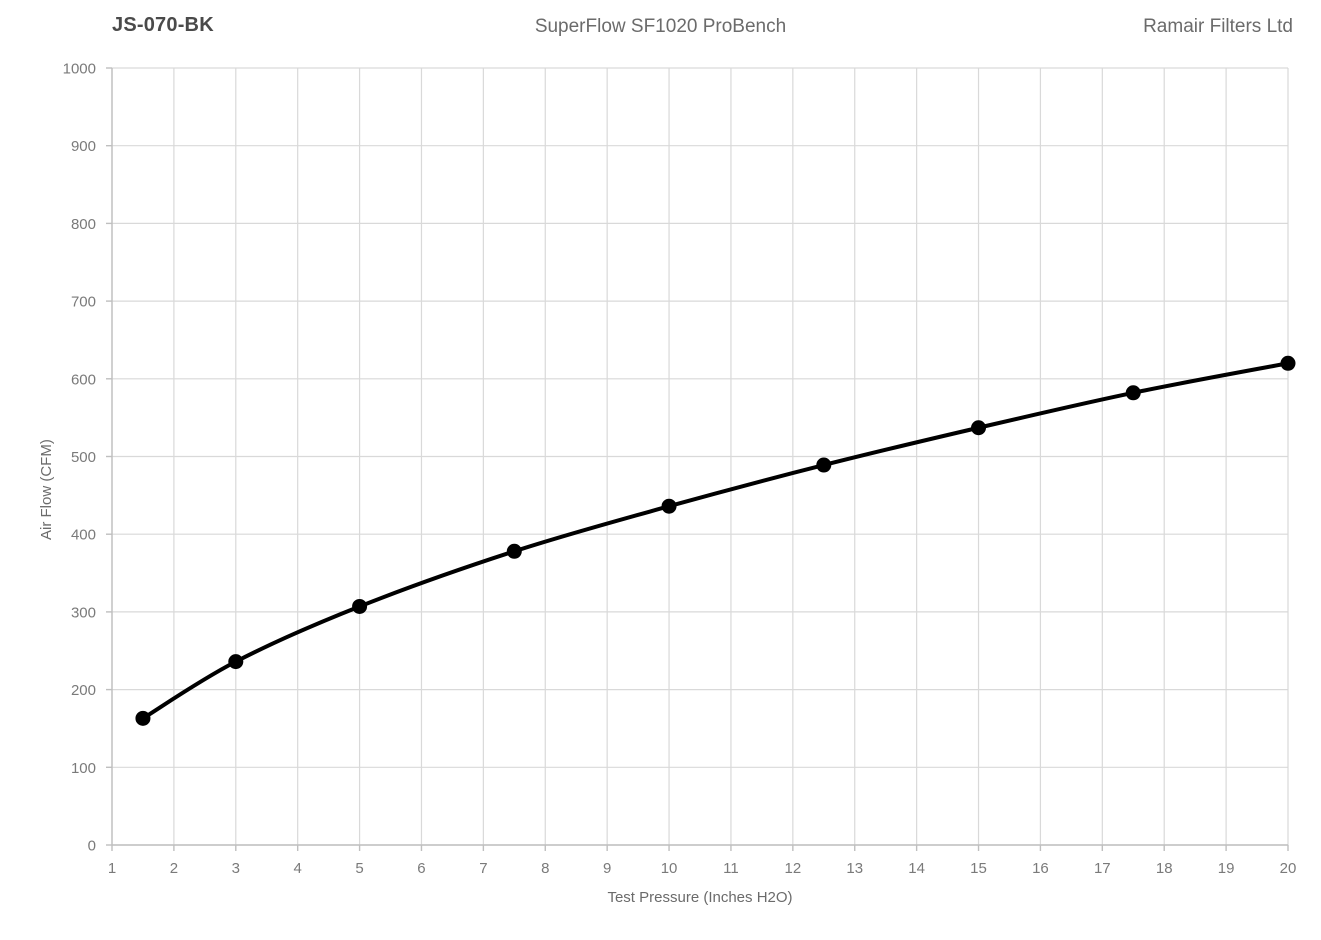  Describe the element at coordinates (545, 868) in the screenshot. I see `svg-text: 8` at that location.